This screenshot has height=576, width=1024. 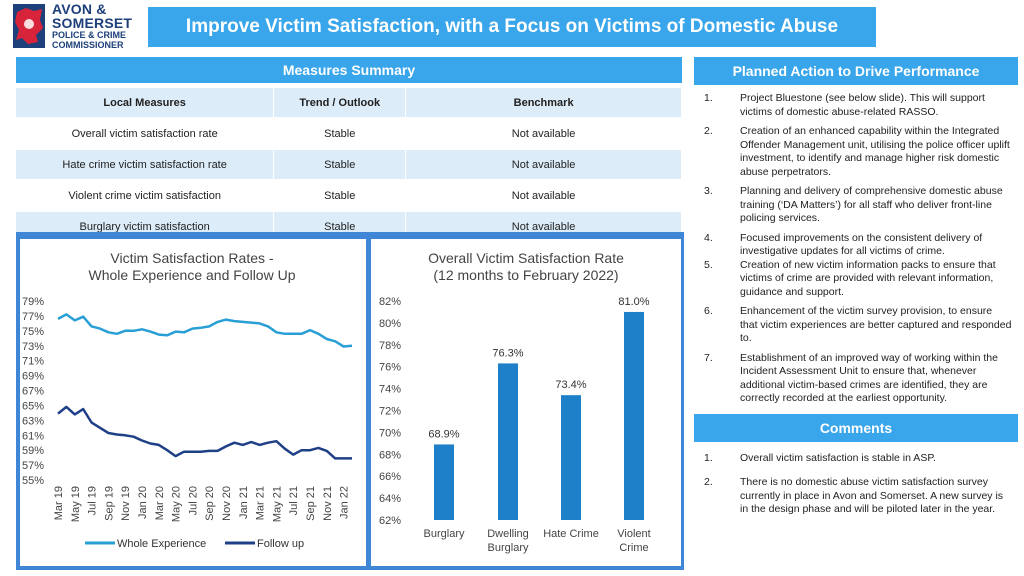 I want to click on y-tick-label: 57%, so click(x=33, y=466).